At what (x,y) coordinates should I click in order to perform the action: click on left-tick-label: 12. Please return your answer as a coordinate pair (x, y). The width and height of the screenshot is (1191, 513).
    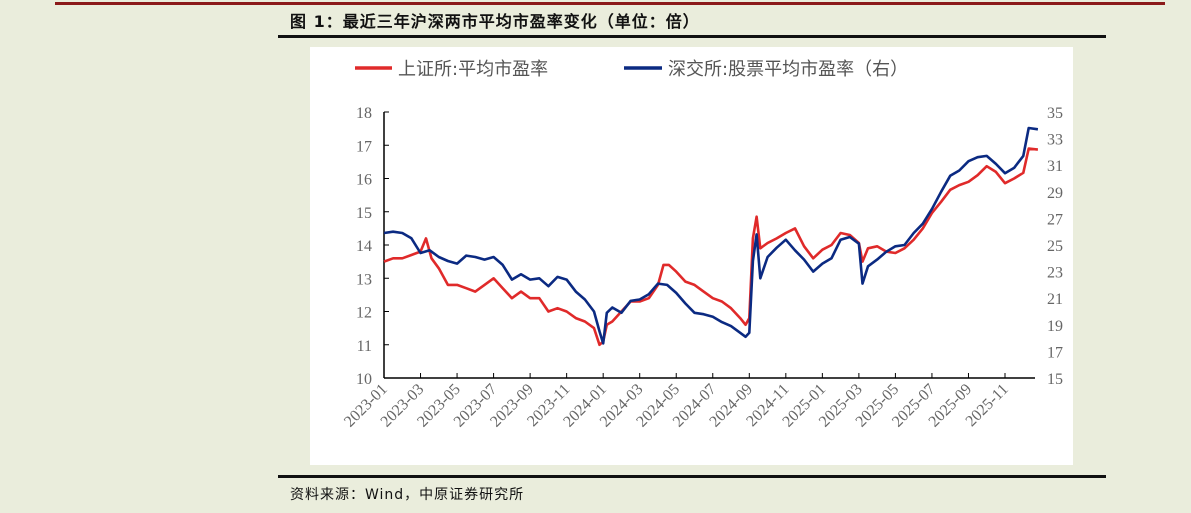
    Looking at the image, I should click on (364, 313).